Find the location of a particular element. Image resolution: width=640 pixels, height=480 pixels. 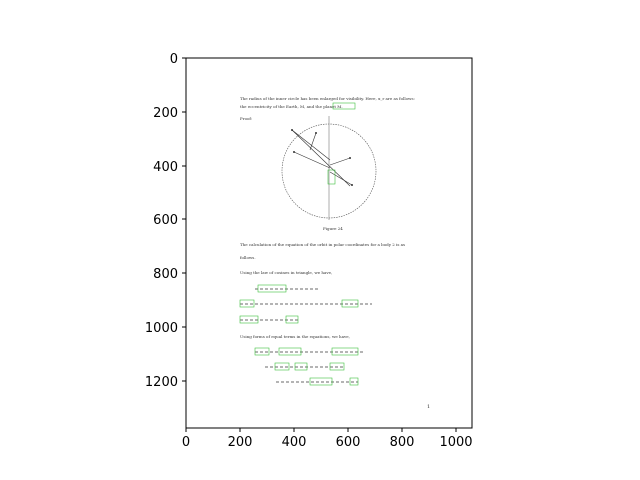

figure-caption: Figure 24 is located at coordinates (333, 228).